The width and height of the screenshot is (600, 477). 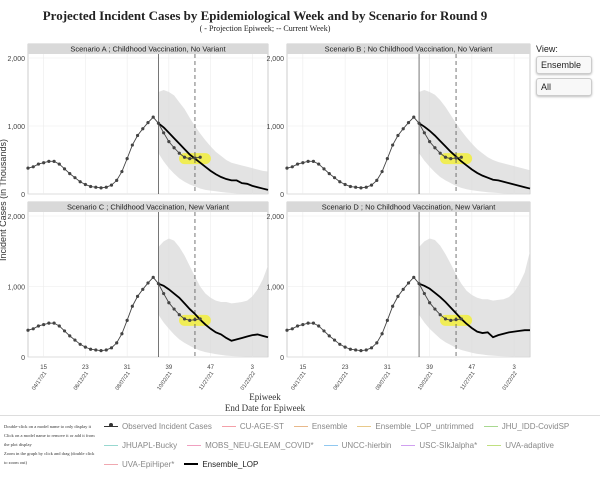 I want to click on x-tick-date: 04/17/21, so click(x=39, y=381).